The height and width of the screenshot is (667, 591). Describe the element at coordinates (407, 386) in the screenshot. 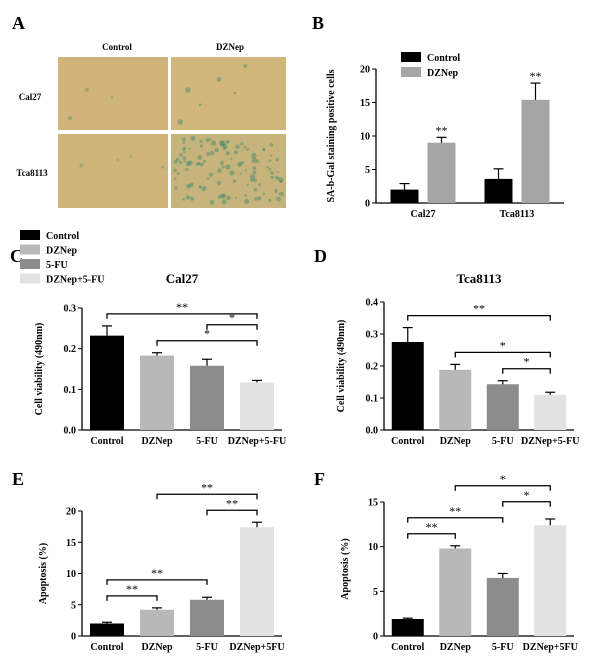

I see `bar-control` at that location.